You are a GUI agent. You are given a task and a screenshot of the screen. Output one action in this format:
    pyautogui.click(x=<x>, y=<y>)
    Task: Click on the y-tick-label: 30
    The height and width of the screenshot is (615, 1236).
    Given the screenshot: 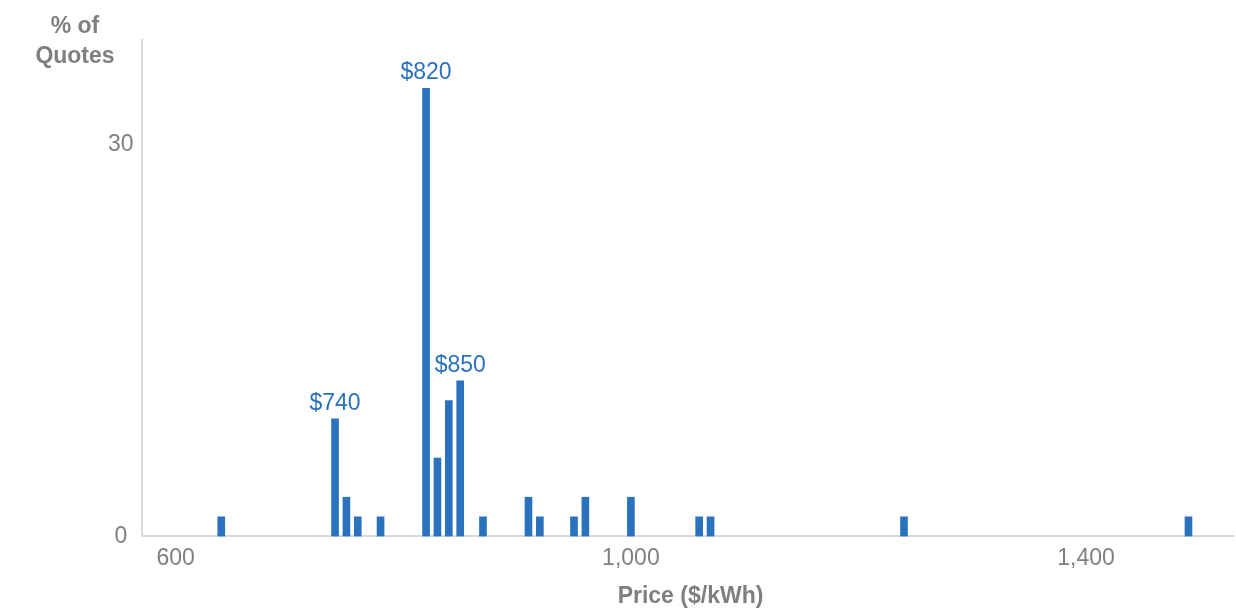 What is the action you would take?
    pyautogui.click(x=120, y=142)
    